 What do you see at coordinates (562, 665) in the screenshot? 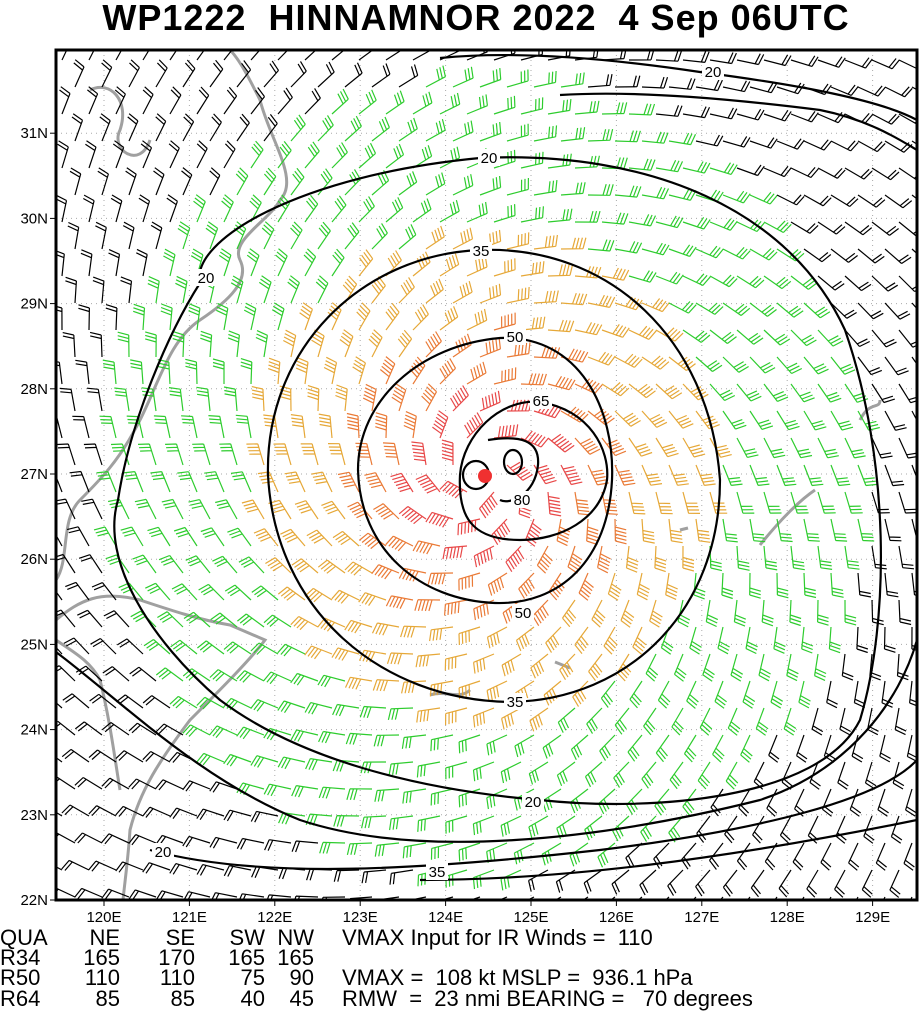
I see `island` at bounding box center [562, 665].